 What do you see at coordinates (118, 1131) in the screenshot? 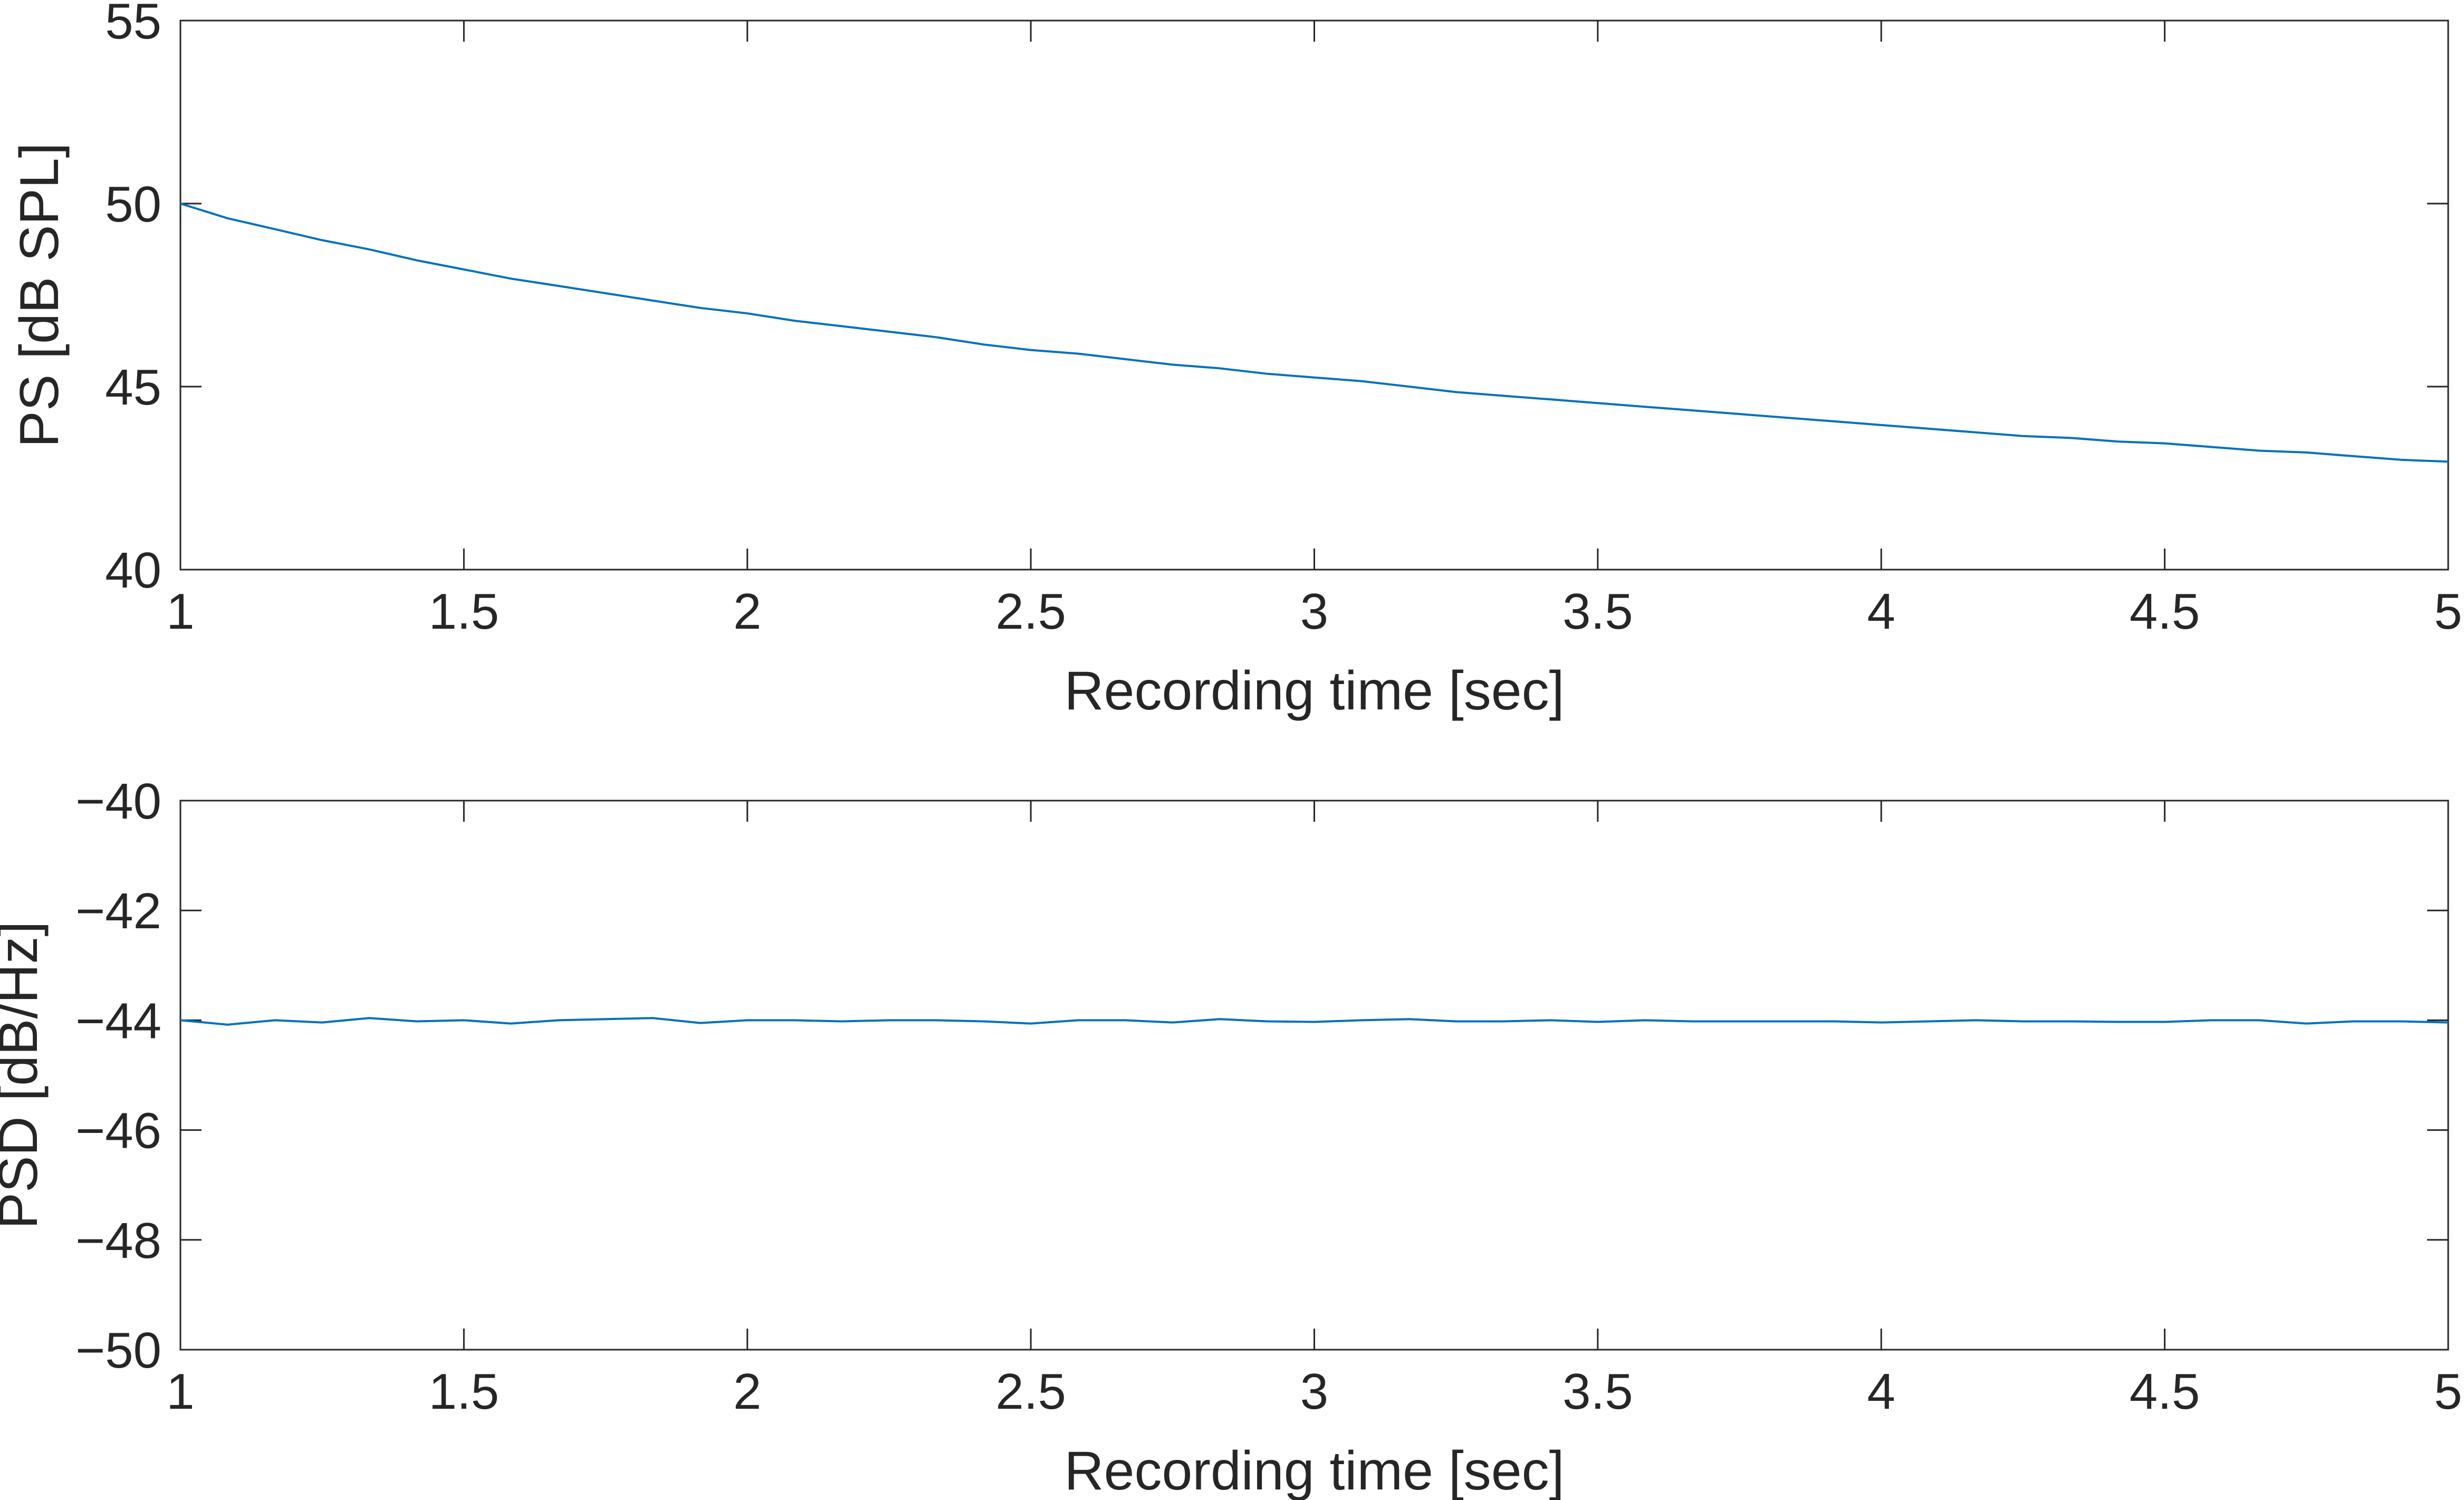
I see `y-tick-label: −46` at bounding box center [118, 1131].